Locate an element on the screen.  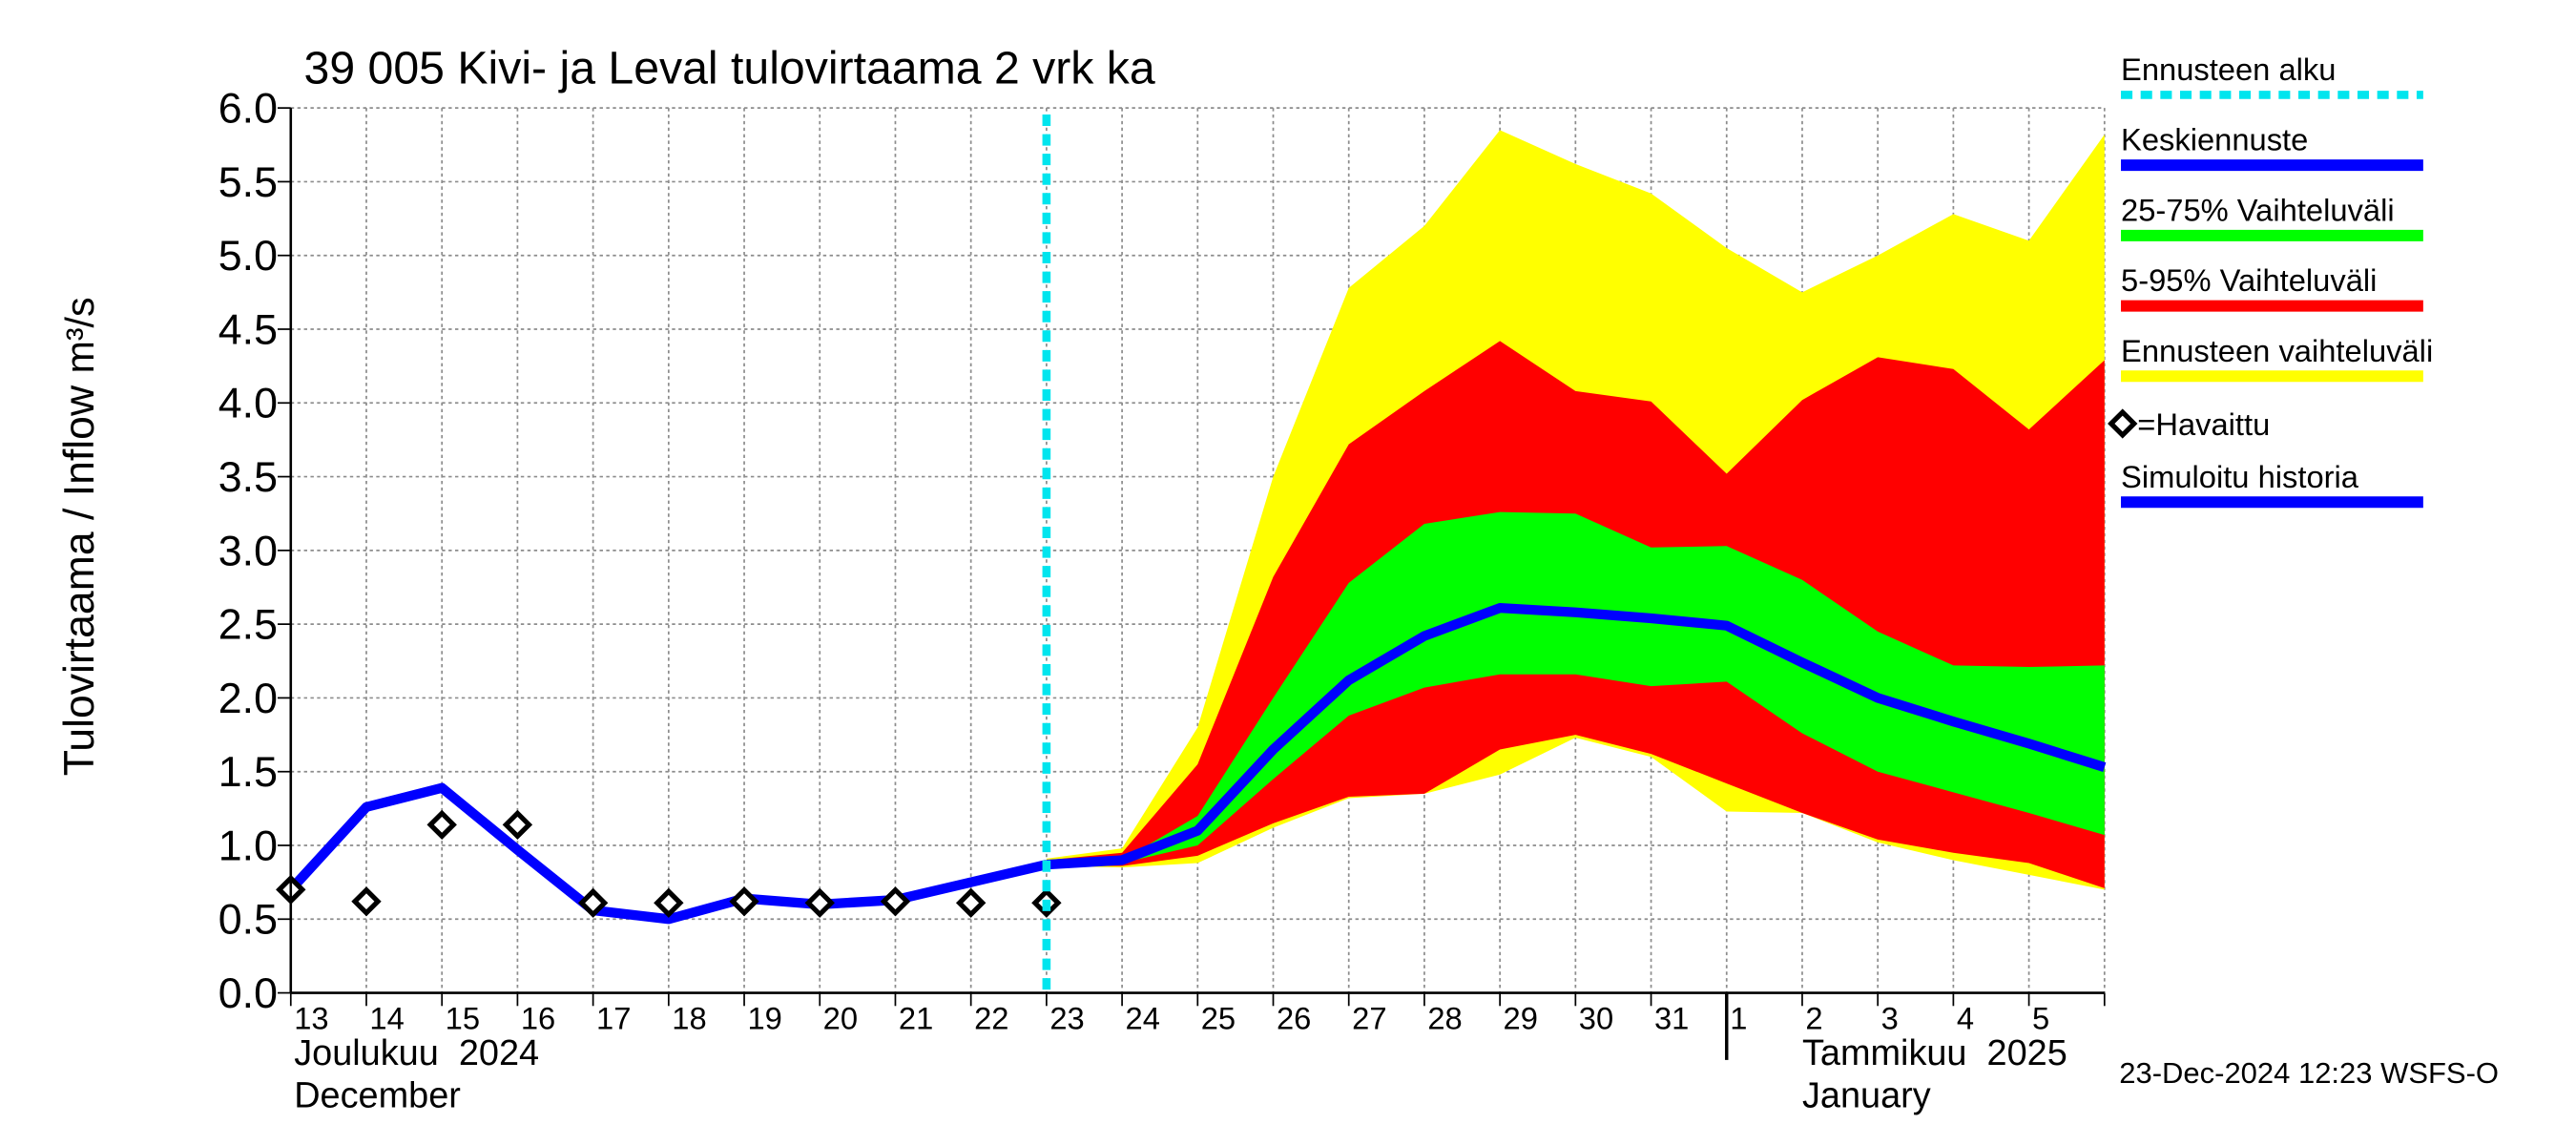
x-tick-label: 4 is located at coordinates (1965, 1018).